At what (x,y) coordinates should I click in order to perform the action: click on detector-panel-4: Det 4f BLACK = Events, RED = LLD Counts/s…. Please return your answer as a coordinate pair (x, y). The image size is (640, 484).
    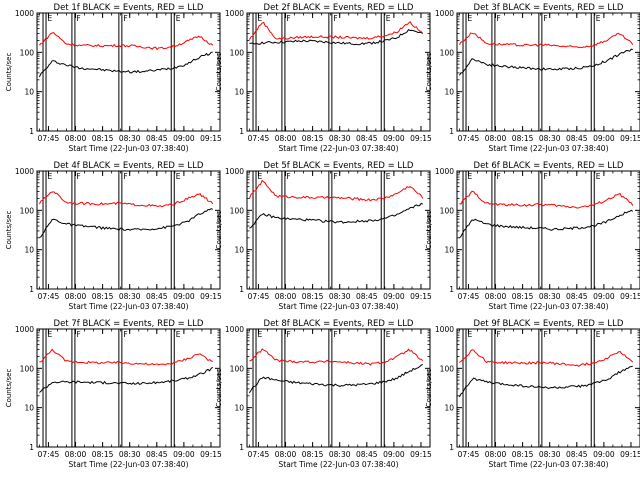
    Looking at the image, I should click on (113, 236).